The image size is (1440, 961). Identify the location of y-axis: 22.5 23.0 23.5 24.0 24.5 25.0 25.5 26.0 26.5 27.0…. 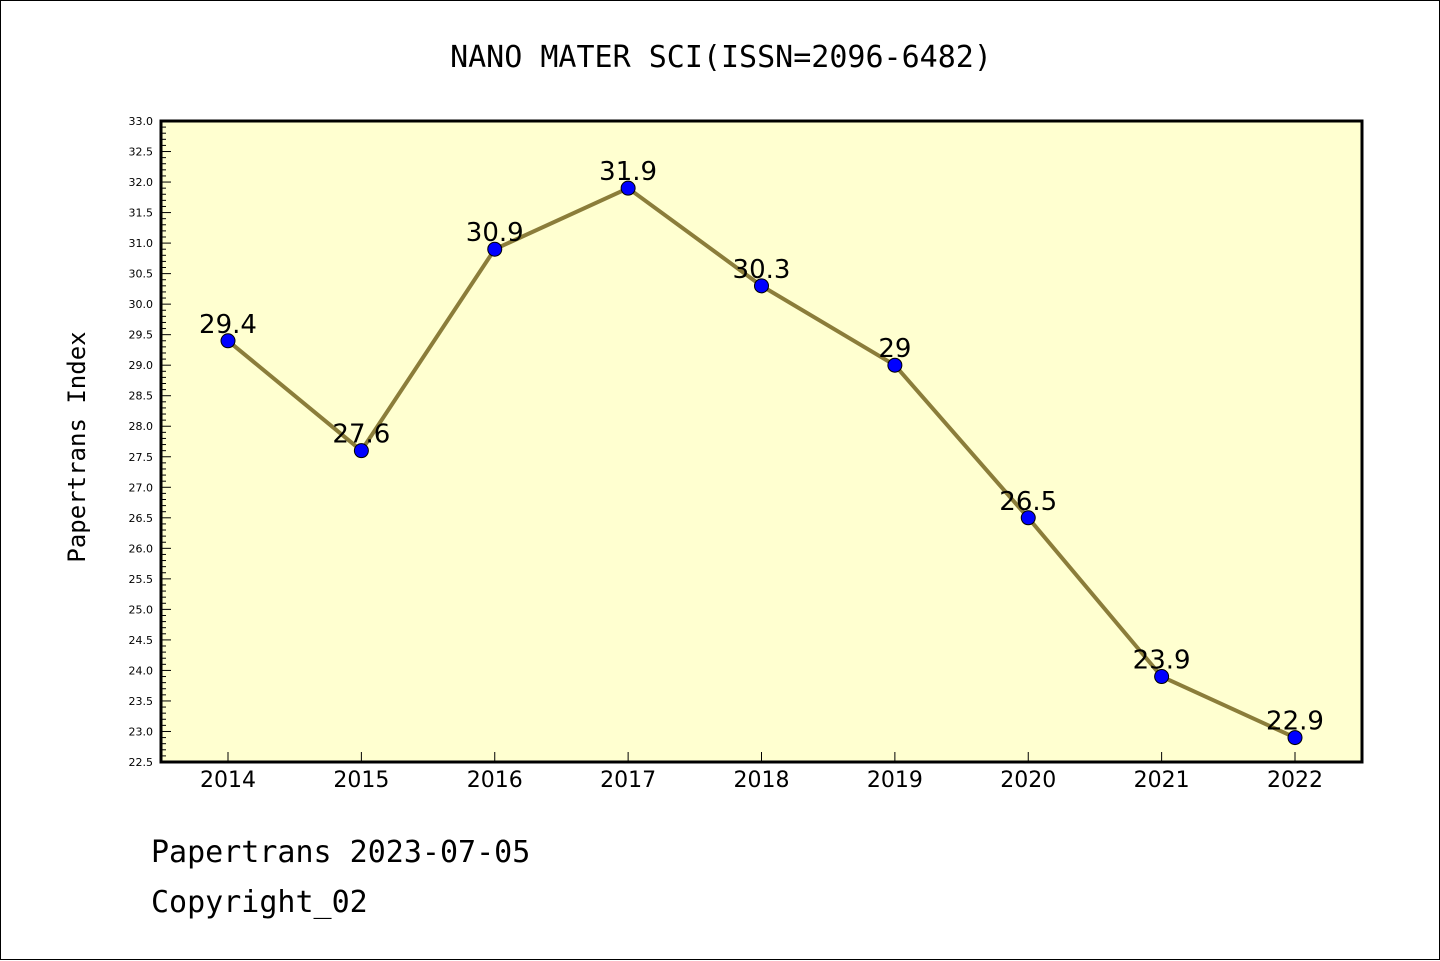
(150, 442).